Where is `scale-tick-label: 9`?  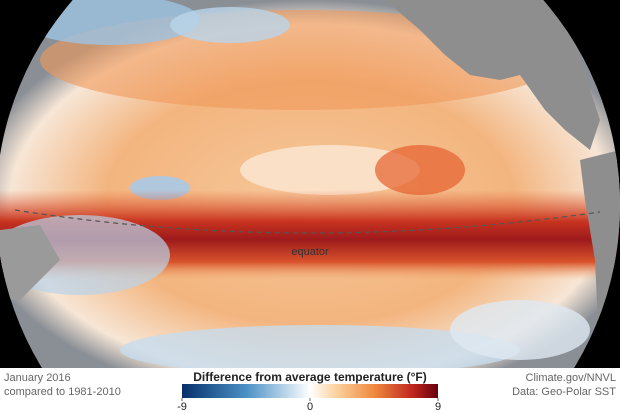 scale-tick-label: 9 is located at coordinates (438, 407).